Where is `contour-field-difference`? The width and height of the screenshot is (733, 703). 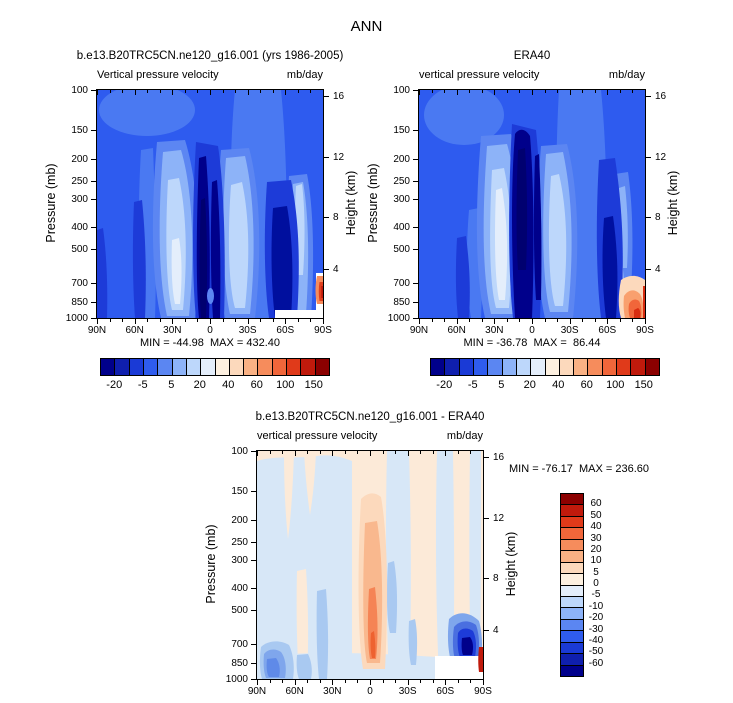 contour-field-difference is located at coordinates (370, 565).